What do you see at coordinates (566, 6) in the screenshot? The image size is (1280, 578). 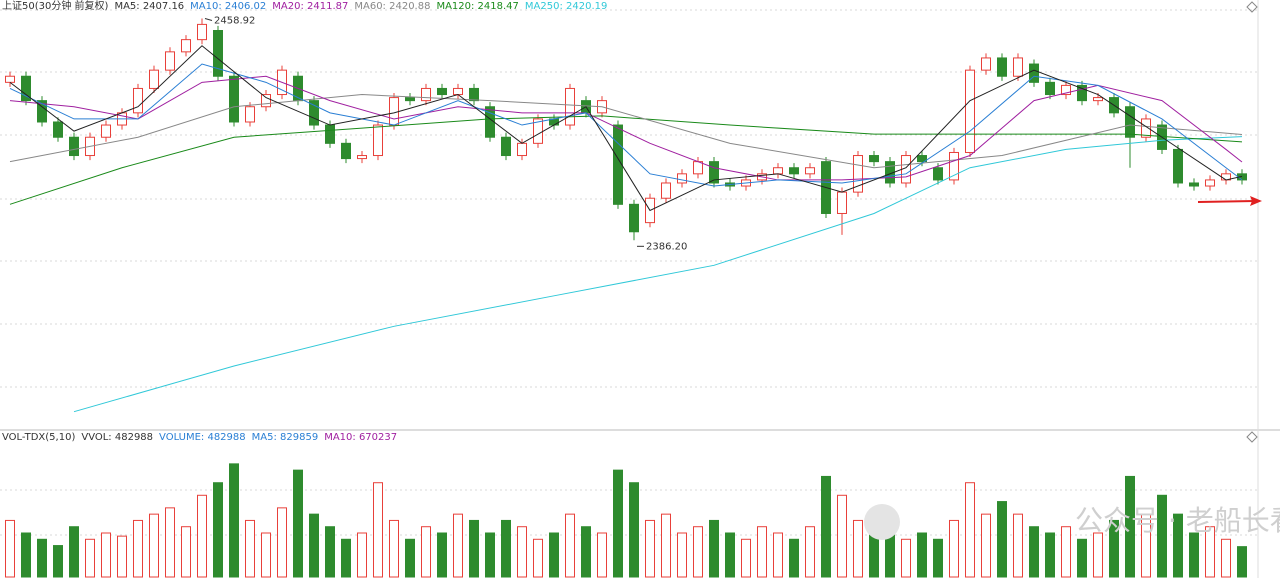 I see `indicator: MA250: 2420.19` at bounding box center [566, 6].